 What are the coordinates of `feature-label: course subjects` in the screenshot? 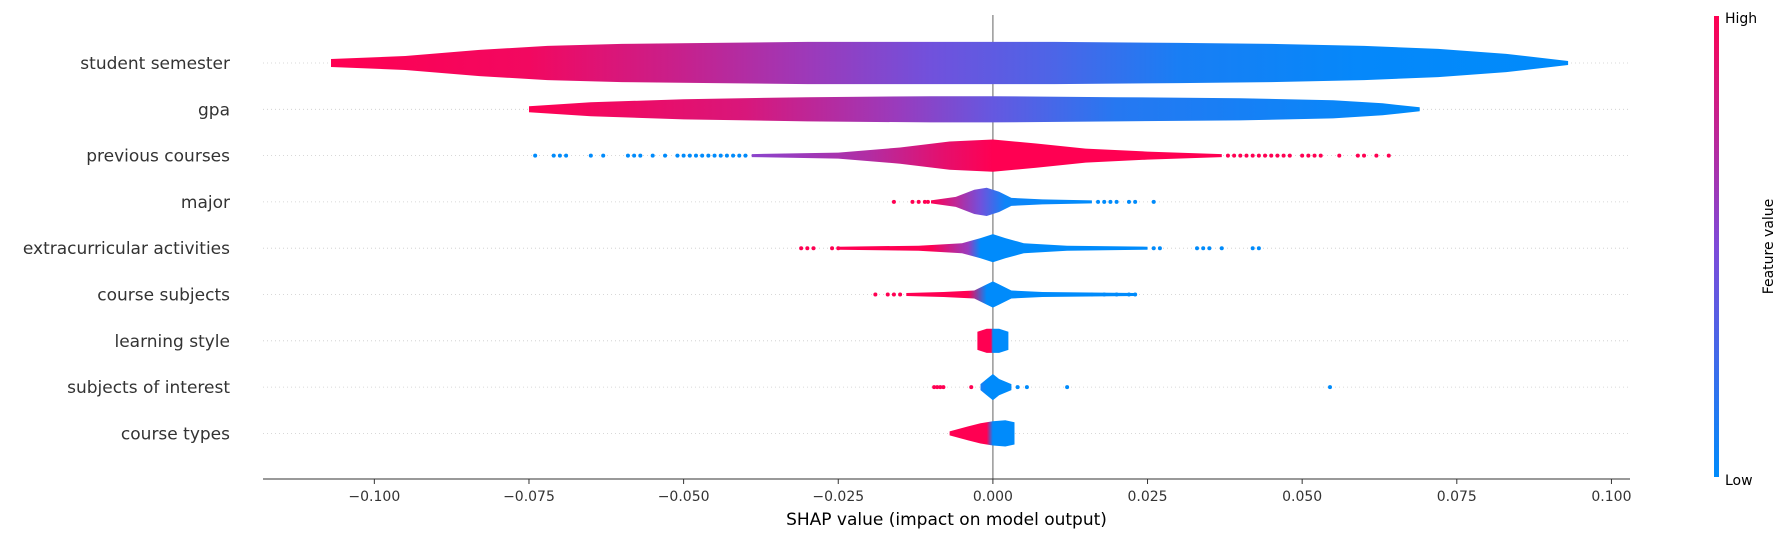 It's located at (163, 296).